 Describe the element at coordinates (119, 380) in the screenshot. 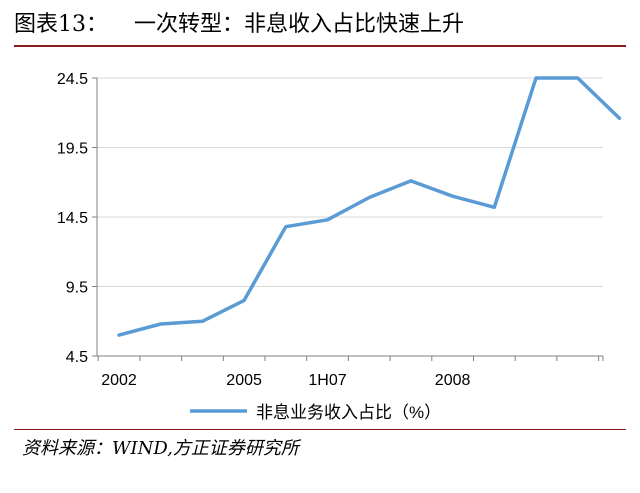

I see `x-tick-label: 2002` at that location.